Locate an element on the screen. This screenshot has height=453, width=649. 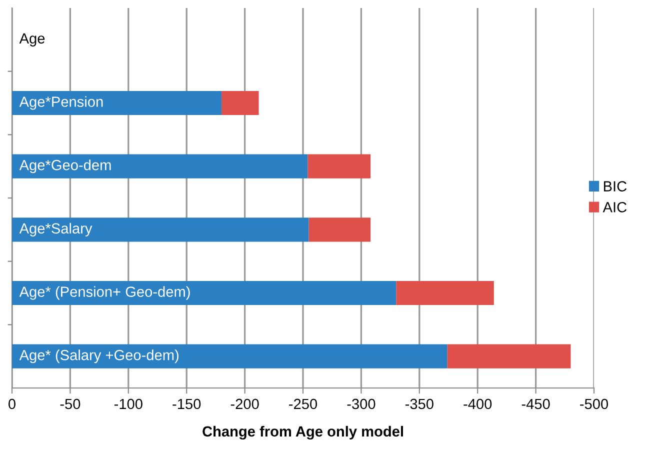
x-tick-label: -100 is located at coordinates (128, 404).